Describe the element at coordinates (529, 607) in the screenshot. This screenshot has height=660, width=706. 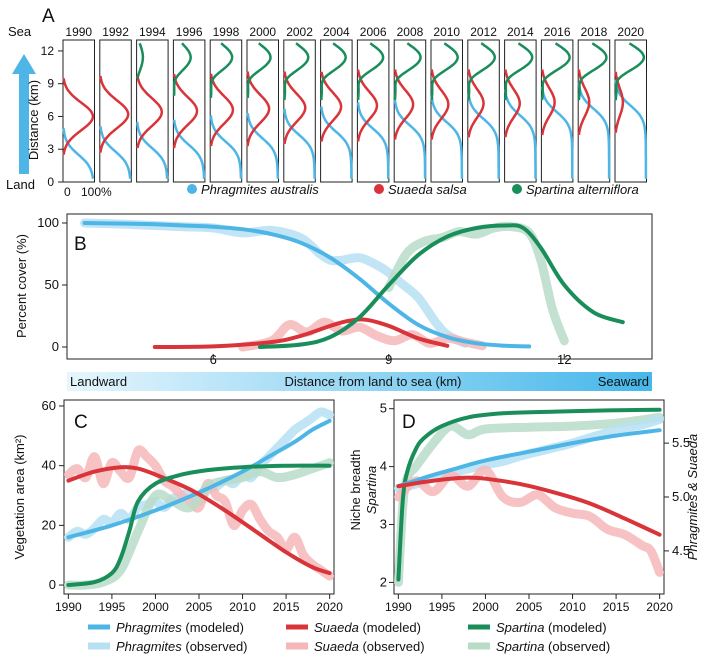
I see `panel-d-xtick-label: 2005` at that location.